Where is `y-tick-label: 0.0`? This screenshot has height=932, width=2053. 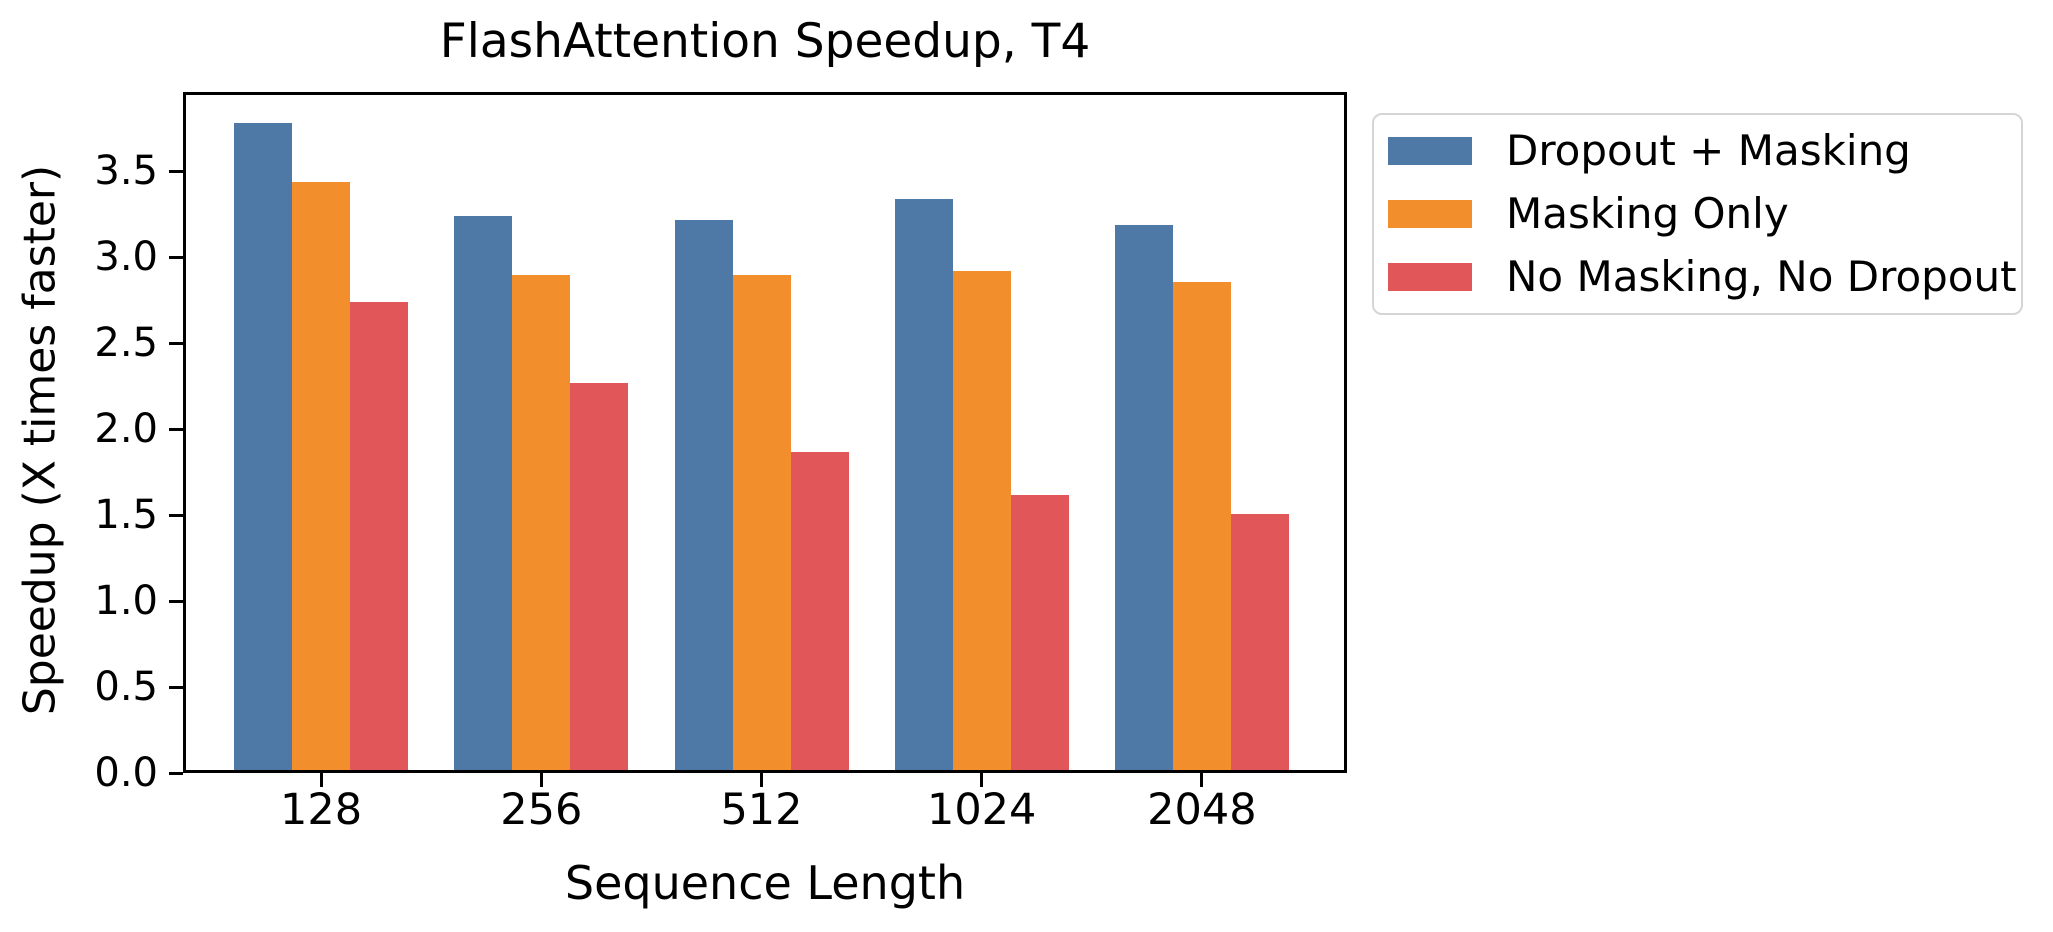 y-tick-label: 0.0 is located at coordinates (126, 773).